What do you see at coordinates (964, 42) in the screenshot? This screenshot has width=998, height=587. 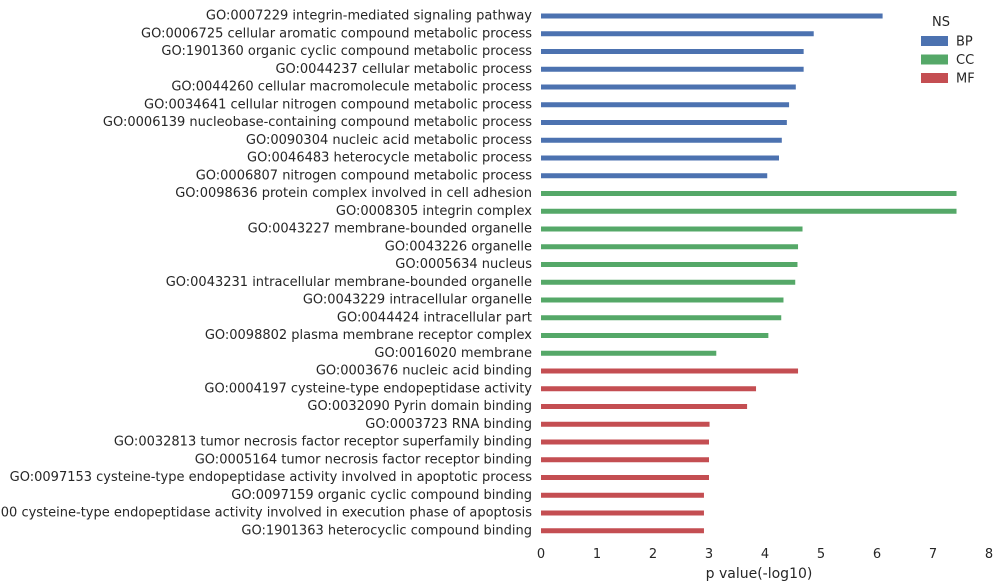 I see `legend-label-bp: BP` at bounding box center [964, 42].